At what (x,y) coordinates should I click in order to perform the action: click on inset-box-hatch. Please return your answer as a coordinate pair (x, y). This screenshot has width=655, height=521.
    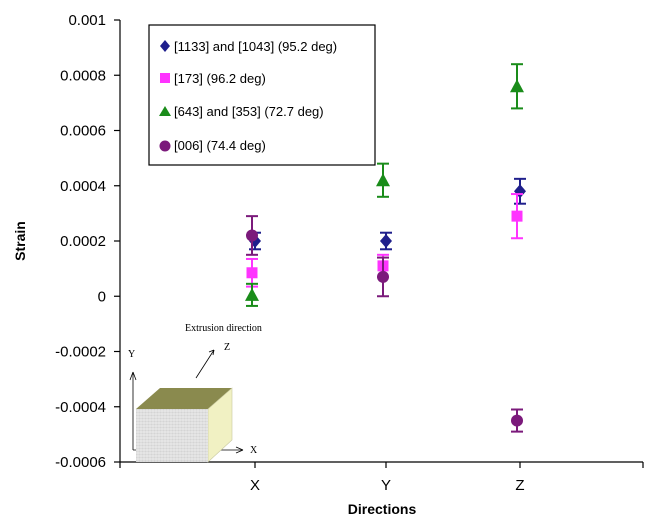
    Looking at the image, I should click on (172, 435).